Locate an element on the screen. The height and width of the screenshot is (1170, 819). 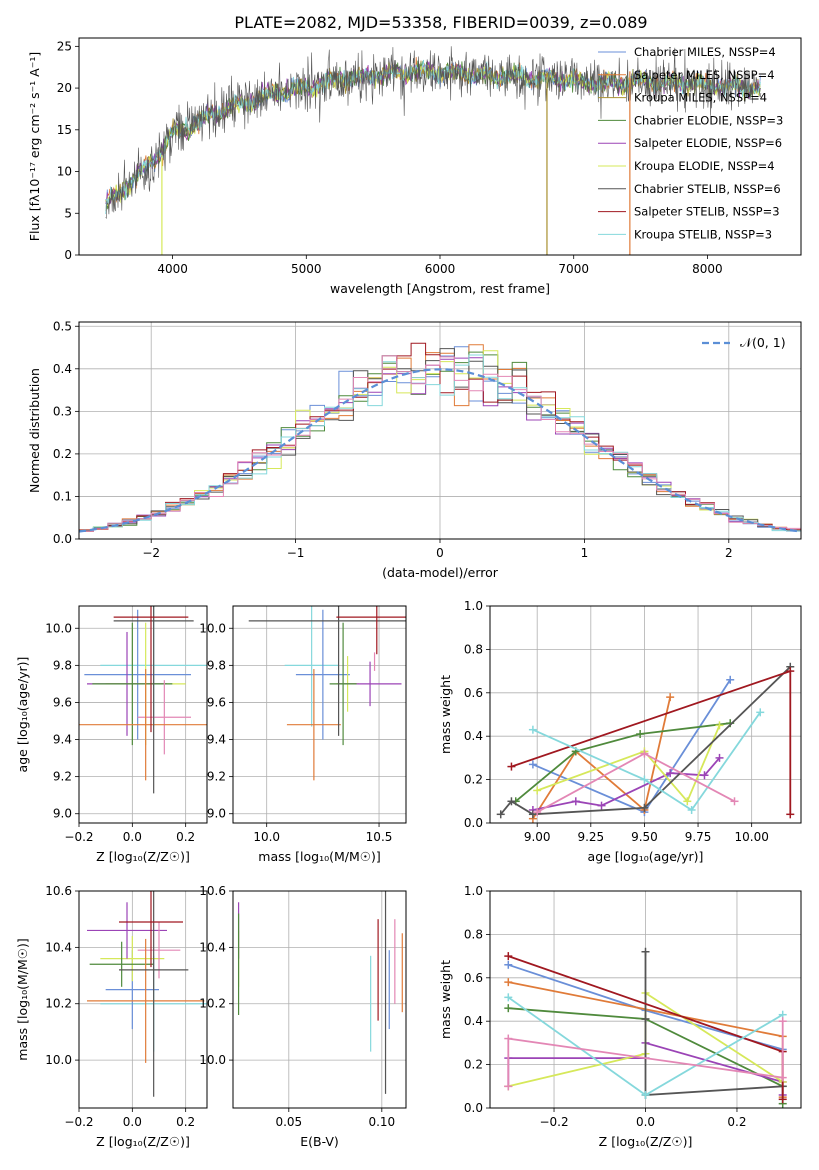
legend-label: 𝒩(0, 1) is located at coordinates (763, 342).